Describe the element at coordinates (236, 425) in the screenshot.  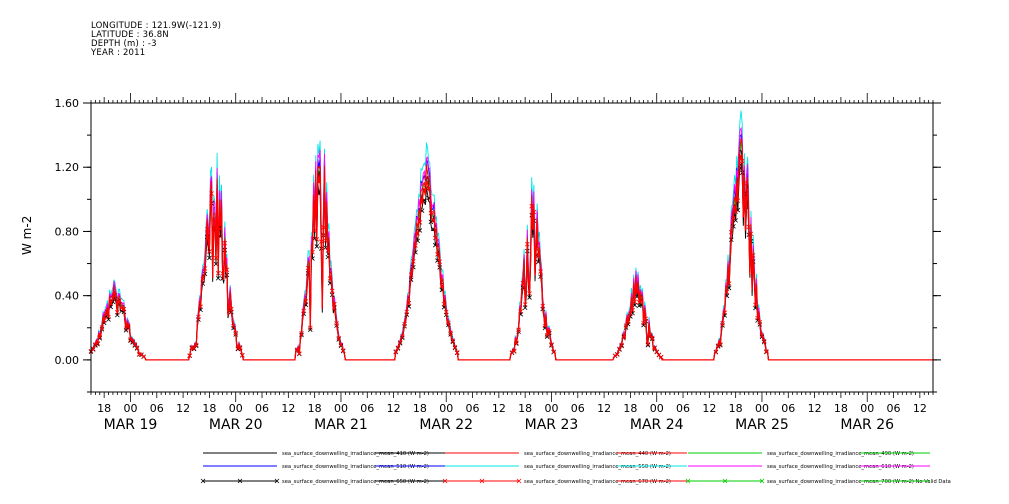
I see `x-day-label: MAR 20` at that location.